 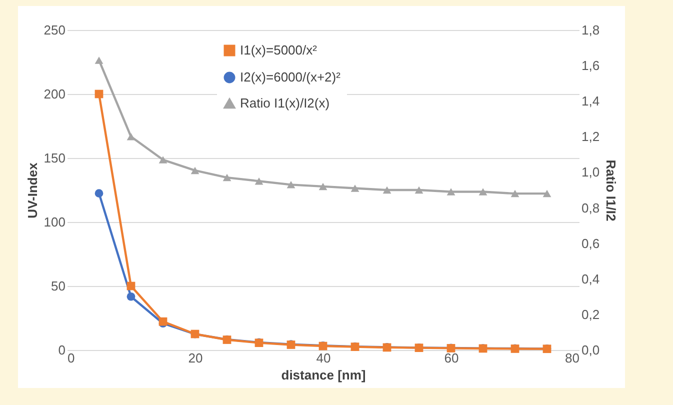 I want to click on y2-tick-label: 1,6, so click(x=591, y=66).